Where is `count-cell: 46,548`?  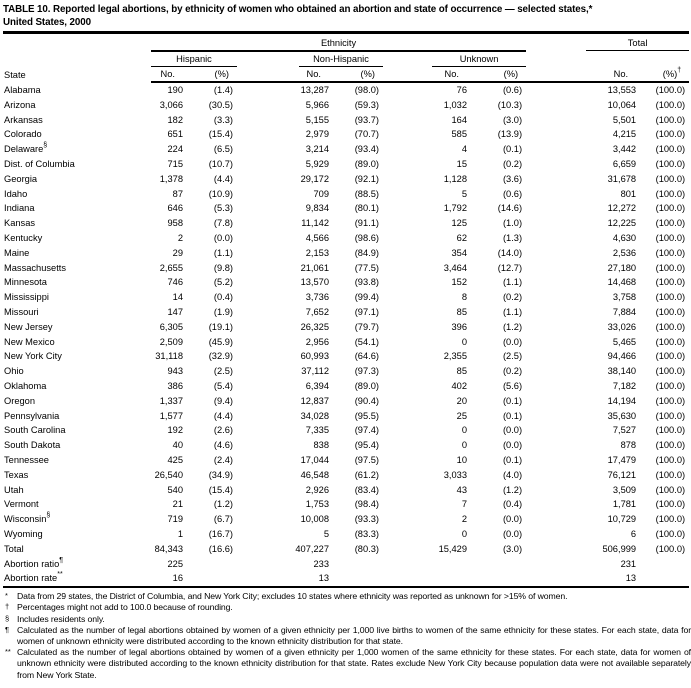 count-cell: 46,548 is located at coordinates (314, 474).